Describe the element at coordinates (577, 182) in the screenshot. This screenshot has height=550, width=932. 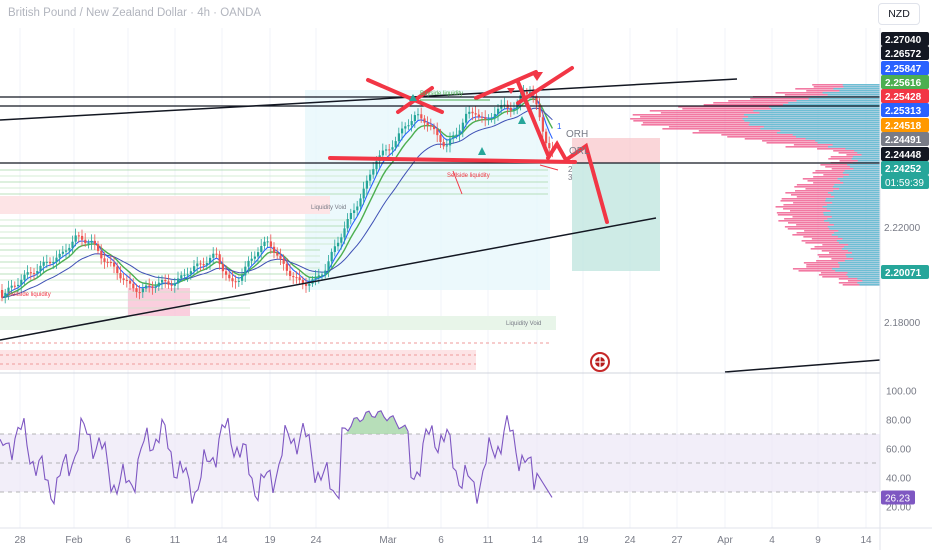
I see `hand-drawn-projection` at that location.